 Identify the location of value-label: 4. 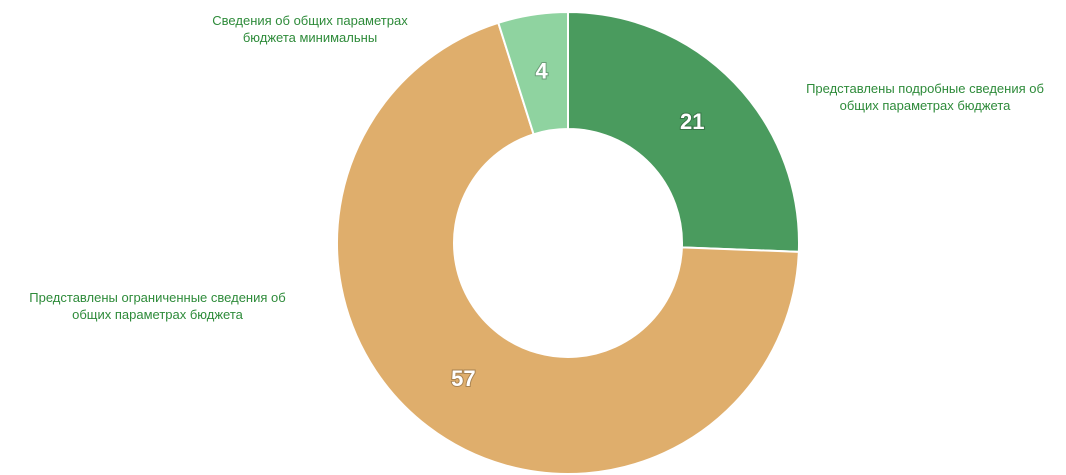
(542, 70).